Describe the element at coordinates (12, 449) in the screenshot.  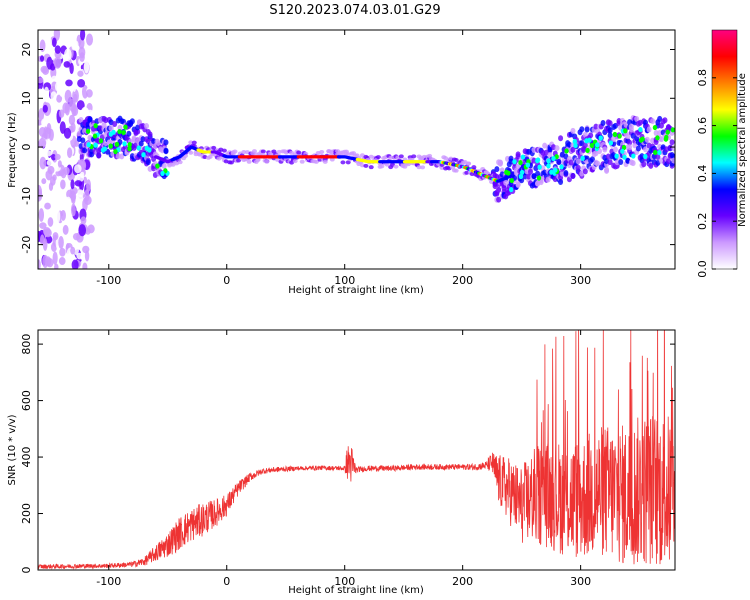
I see `snr-y-label: SNR (10 * v/v)` at that location.